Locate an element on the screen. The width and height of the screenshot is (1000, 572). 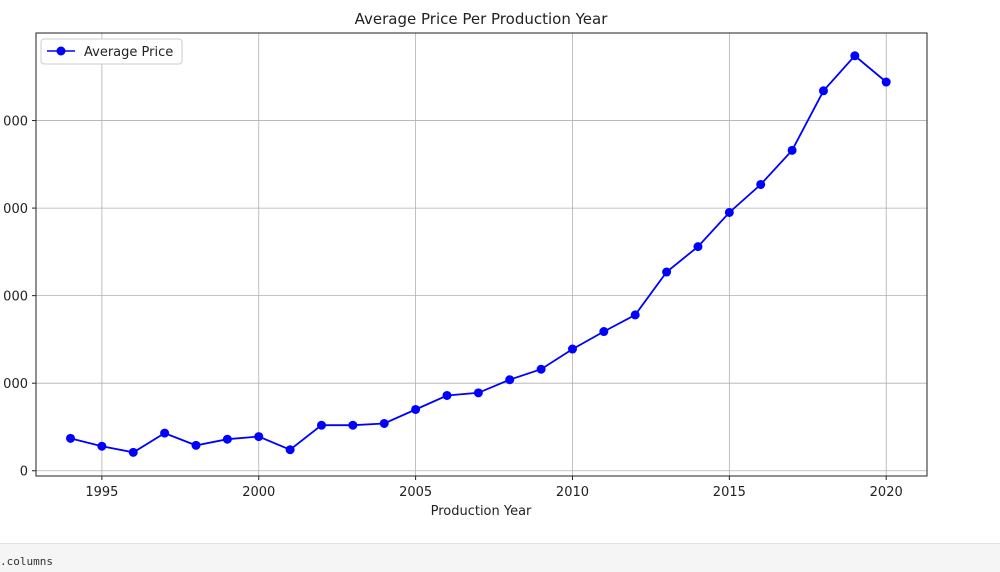
x-tick-label-2010: 2010 is located at coordinates (572, 492).